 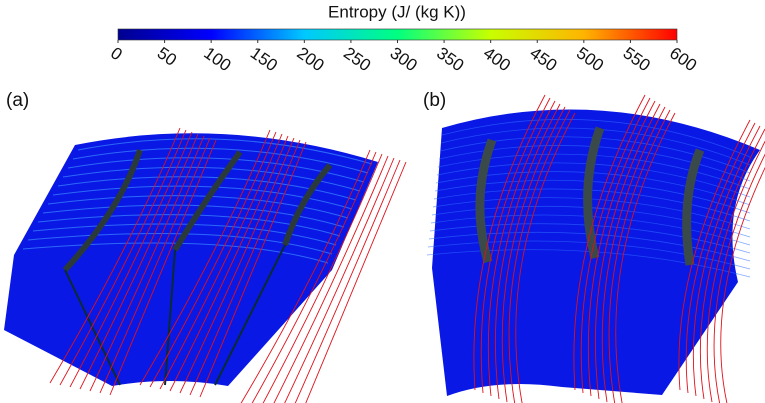 I want to click on wakes-a, so click(x=175, y=315).